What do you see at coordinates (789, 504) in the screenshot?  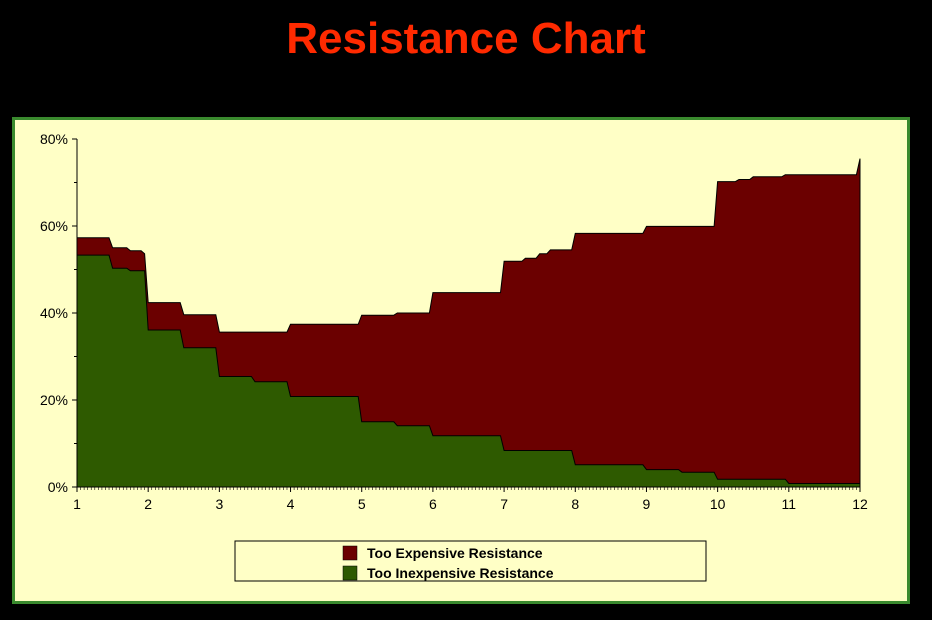 I see `x-tick-label: 11` at bounding box center [789, 504].